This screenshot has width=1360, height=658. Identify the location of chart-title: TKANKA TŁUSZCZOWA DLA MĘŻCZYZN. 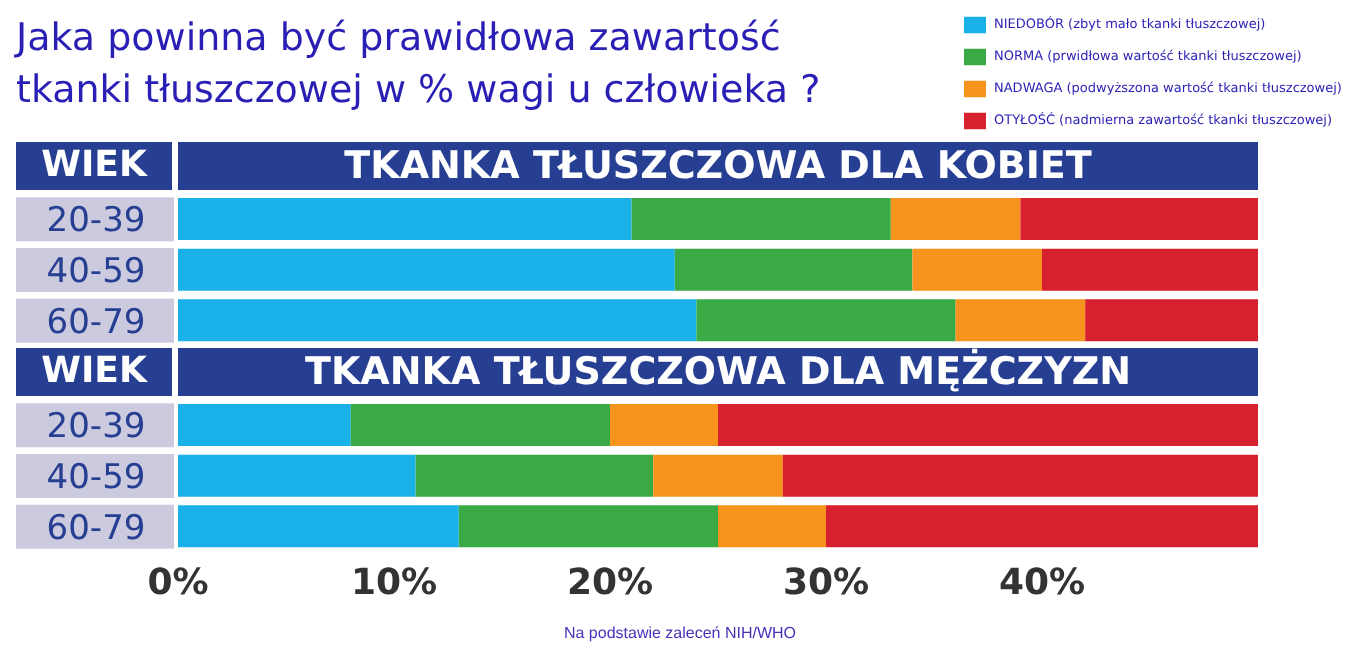
(718, 372).